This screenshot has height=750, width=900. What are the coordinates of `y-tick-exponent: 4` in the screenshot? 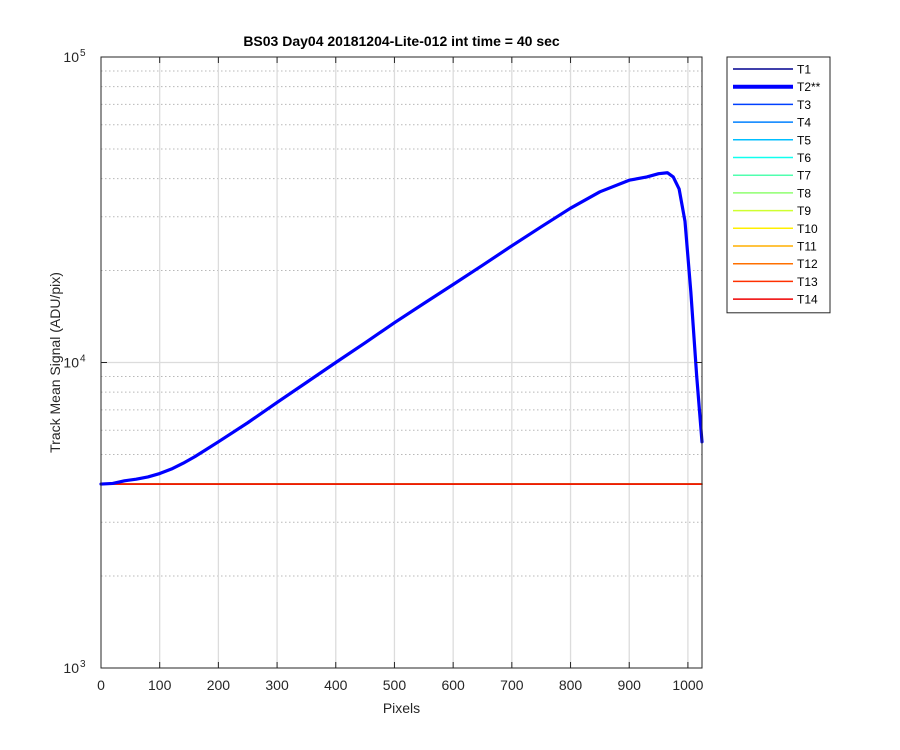 It's located at (83, 359).